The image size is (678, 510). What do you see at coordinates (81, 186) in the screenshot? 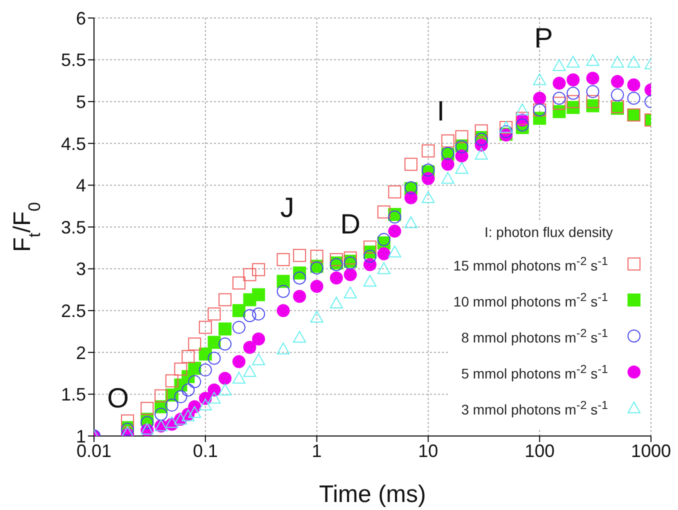
I see `y-tick-label: 4` at bounding box center [81, 186].